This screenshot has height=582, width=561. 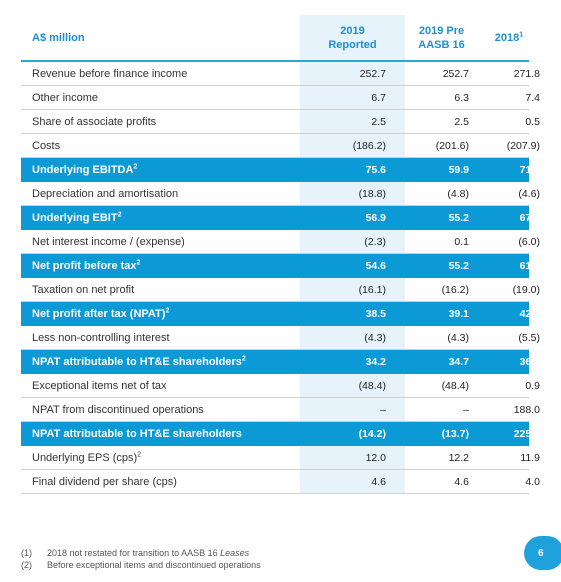 I want to click on table-row: Other income 6.7 6.3 7.4, so click(x=280, y=98).